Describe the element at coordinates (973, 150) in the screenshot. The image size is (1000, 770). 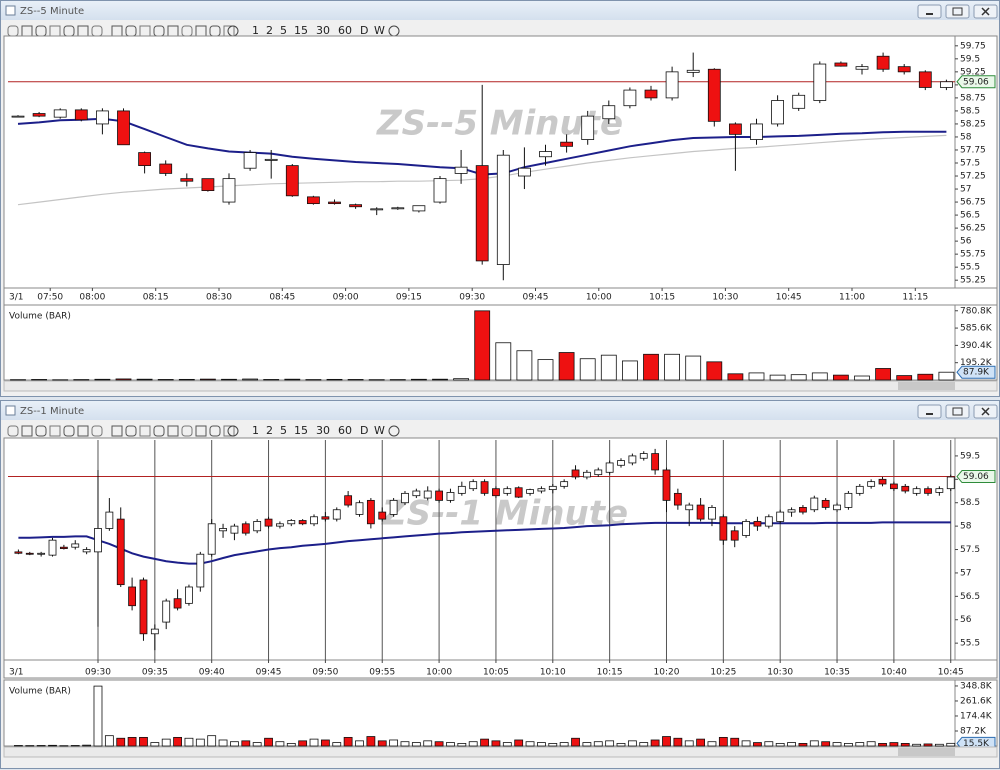
I see `y-tick-label: 57.75` at that location.